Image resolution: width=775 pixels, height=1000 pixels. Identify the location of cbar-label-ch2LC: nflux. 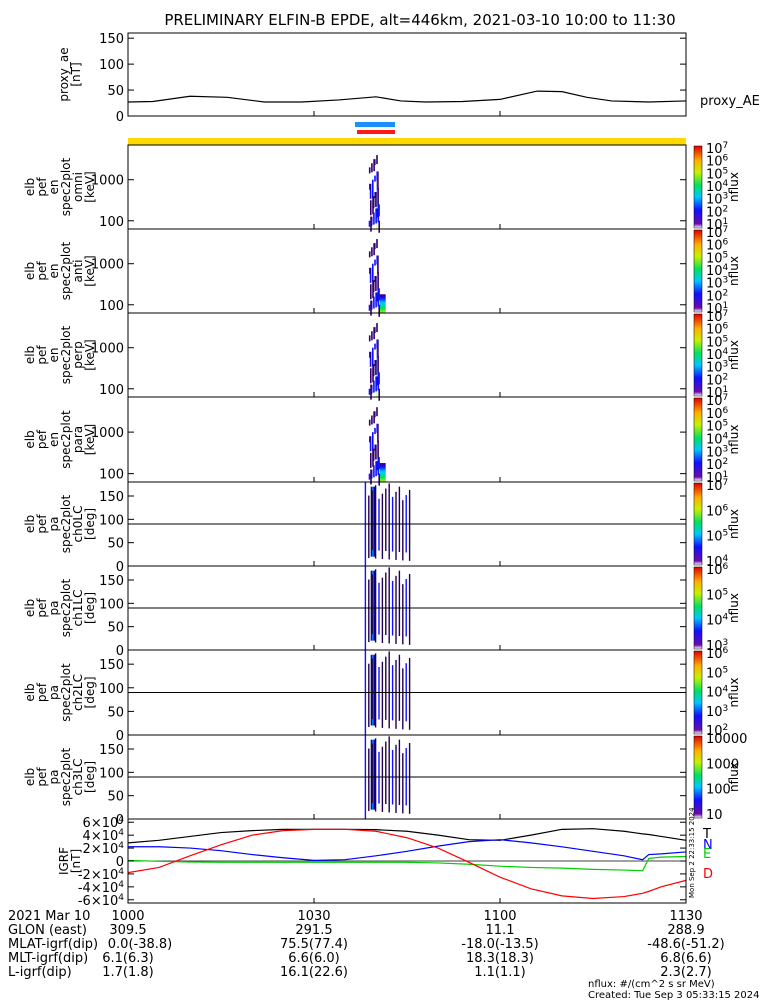
(734, 693).